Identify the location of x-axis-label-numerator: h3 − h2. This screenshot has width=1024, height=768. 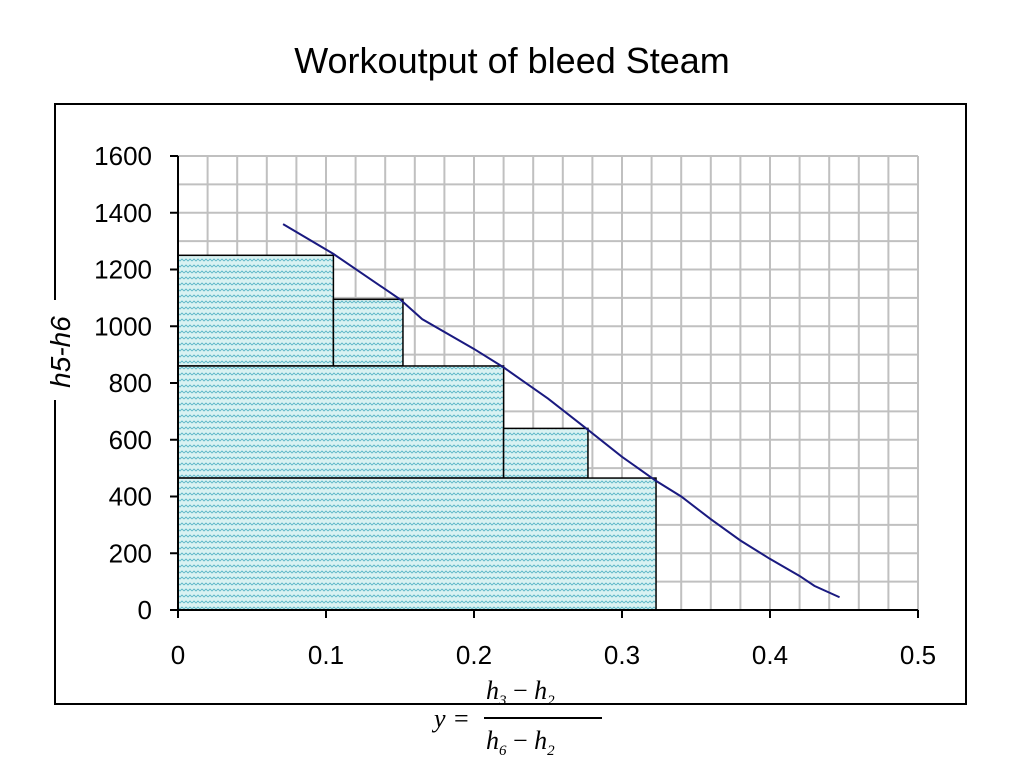
(520, 693).